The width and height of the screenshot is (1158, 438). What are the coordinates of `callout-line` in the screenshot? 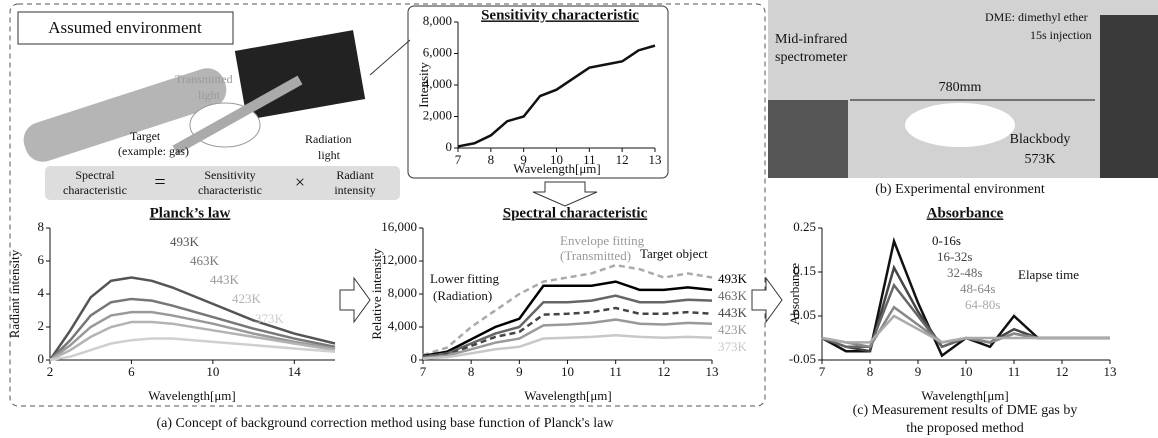 It's located at (390, 57).